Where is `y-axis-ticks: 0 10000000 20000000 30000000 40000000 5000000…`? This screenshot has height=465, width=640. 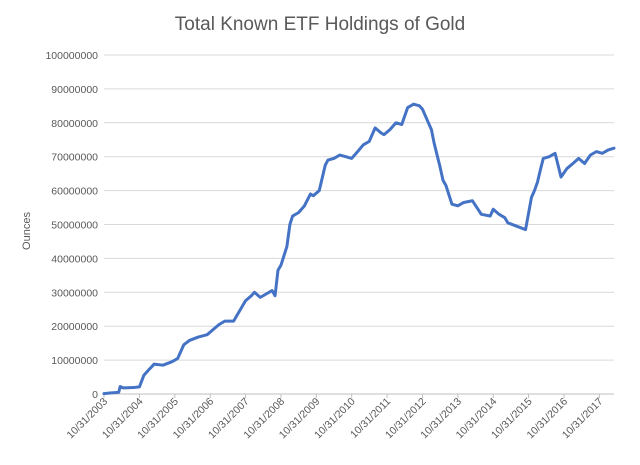
y-axis-ticks: 0 10000000 20000000 30000000 40000000 5000000… is located at coordinates (71, 225).